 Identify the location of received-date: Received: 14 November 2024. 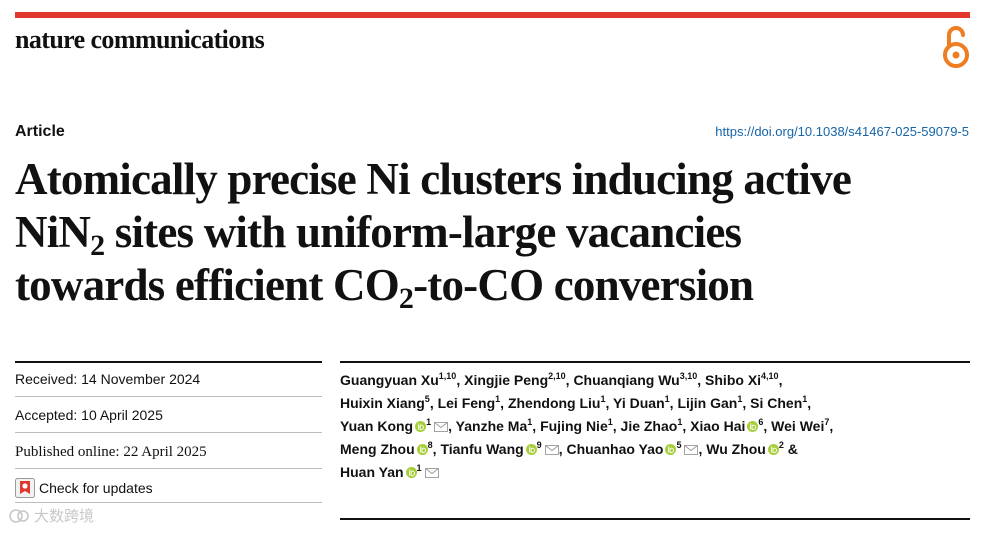
(108, 379).